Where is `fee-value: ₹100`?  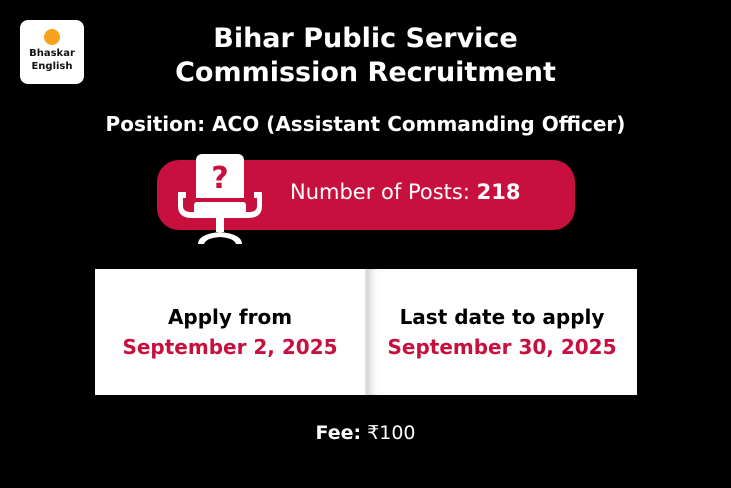 fee-value: ₹100 is located at coordinates (391, 433).